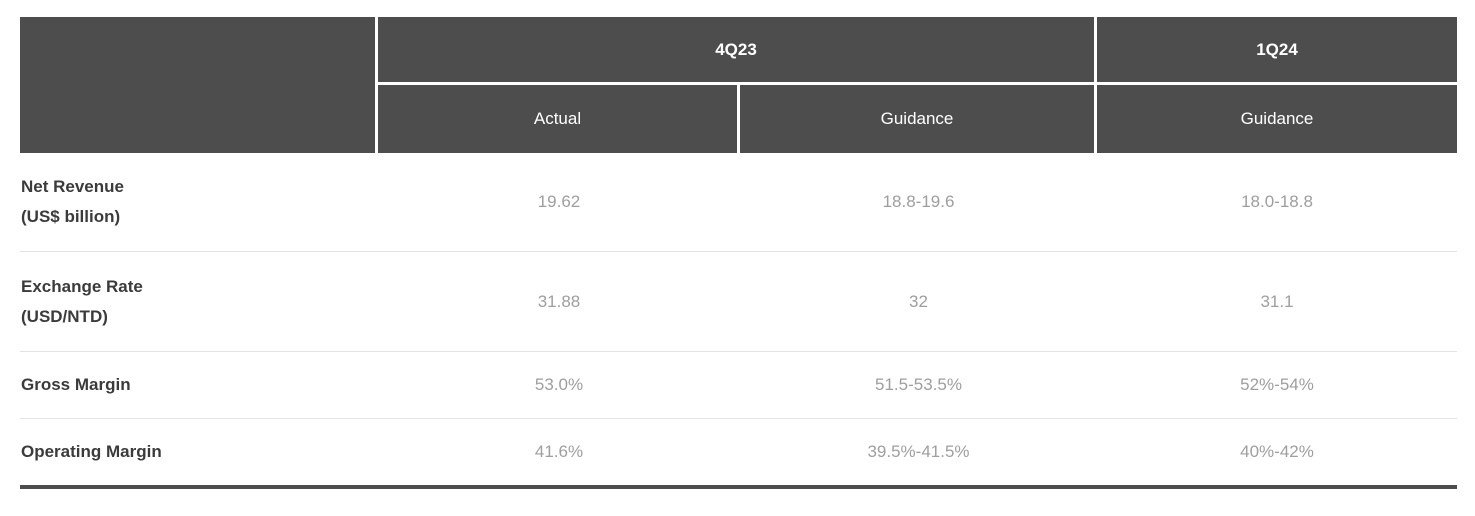 This screenshot has width=1475, height=516. I want to click on cell-gross-margin-guidance-4q23: 51.5-53.5%, so click(918, 385).